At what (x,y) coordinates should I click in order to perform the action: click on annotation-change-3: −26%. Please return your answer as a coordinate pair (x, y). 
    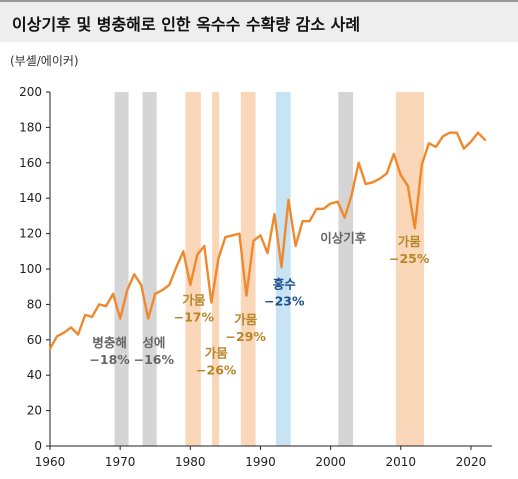
    Looking at the image, I should click on (216, 370).